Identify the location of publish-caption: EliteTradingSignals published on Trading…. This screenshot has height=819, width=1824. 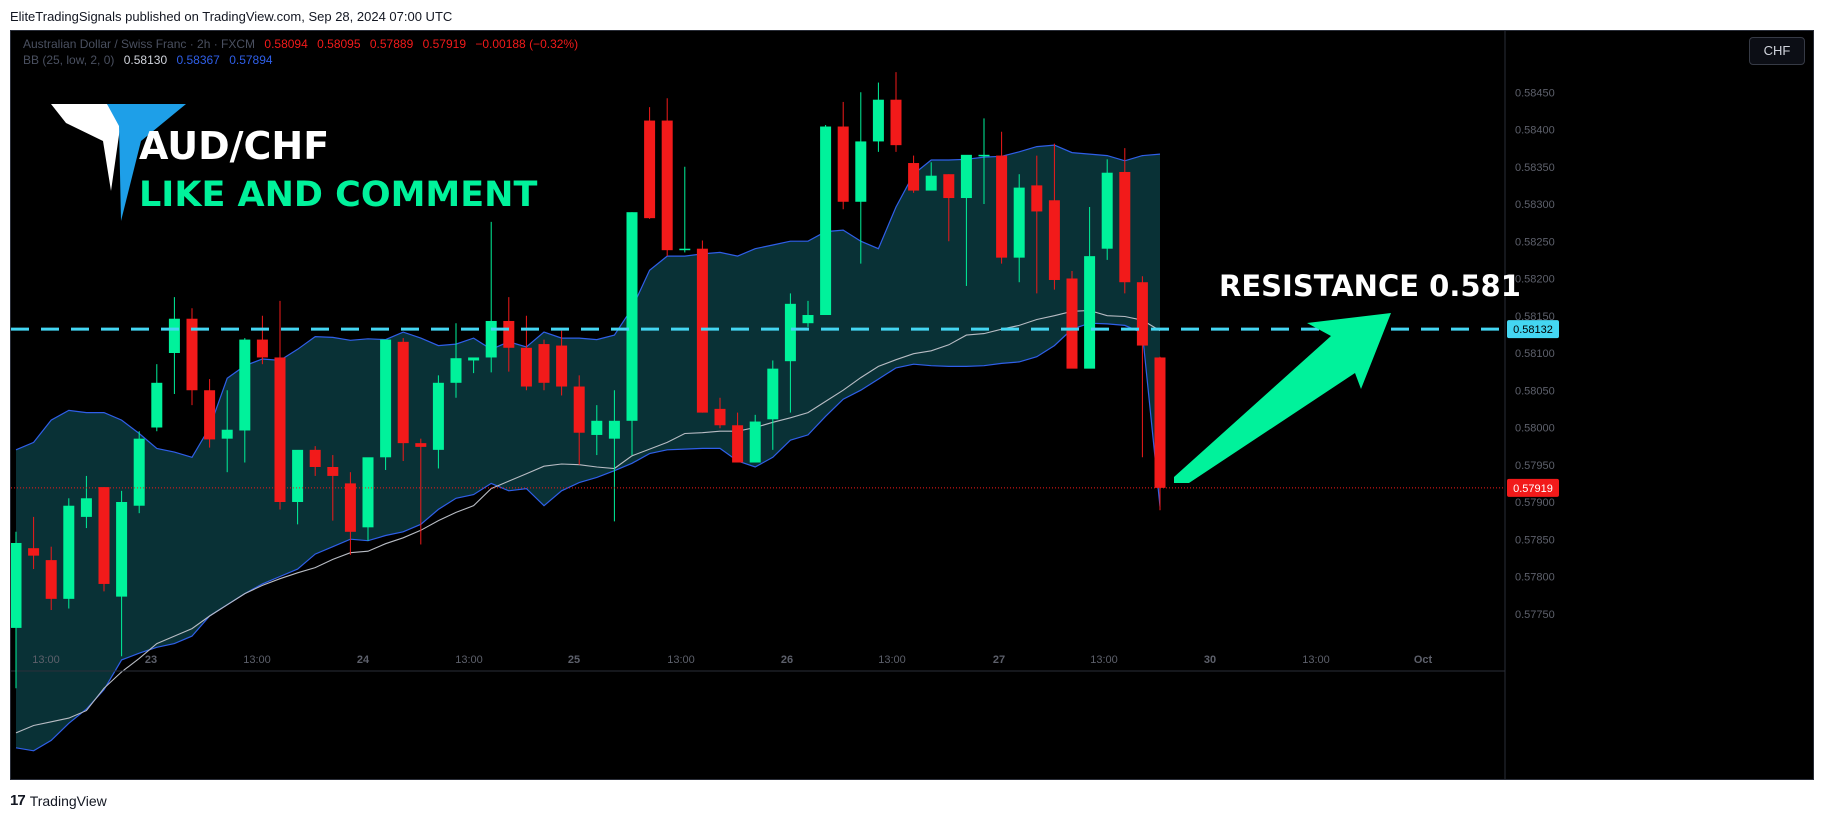
(231, 16).